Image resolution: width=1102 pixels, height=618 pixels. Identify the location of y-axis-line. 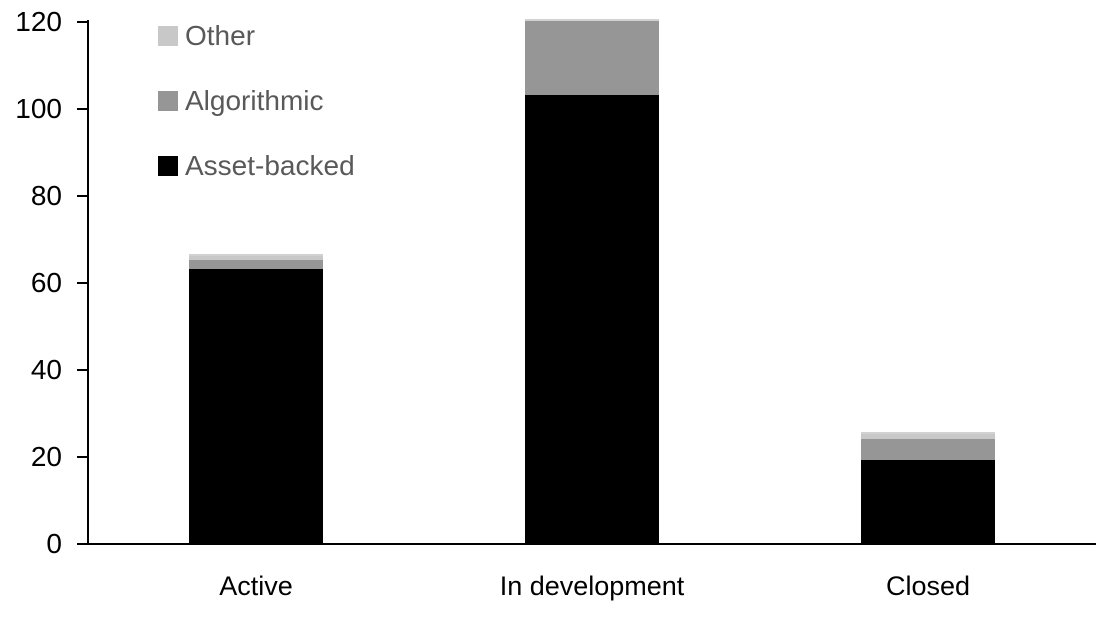
(88, 282).